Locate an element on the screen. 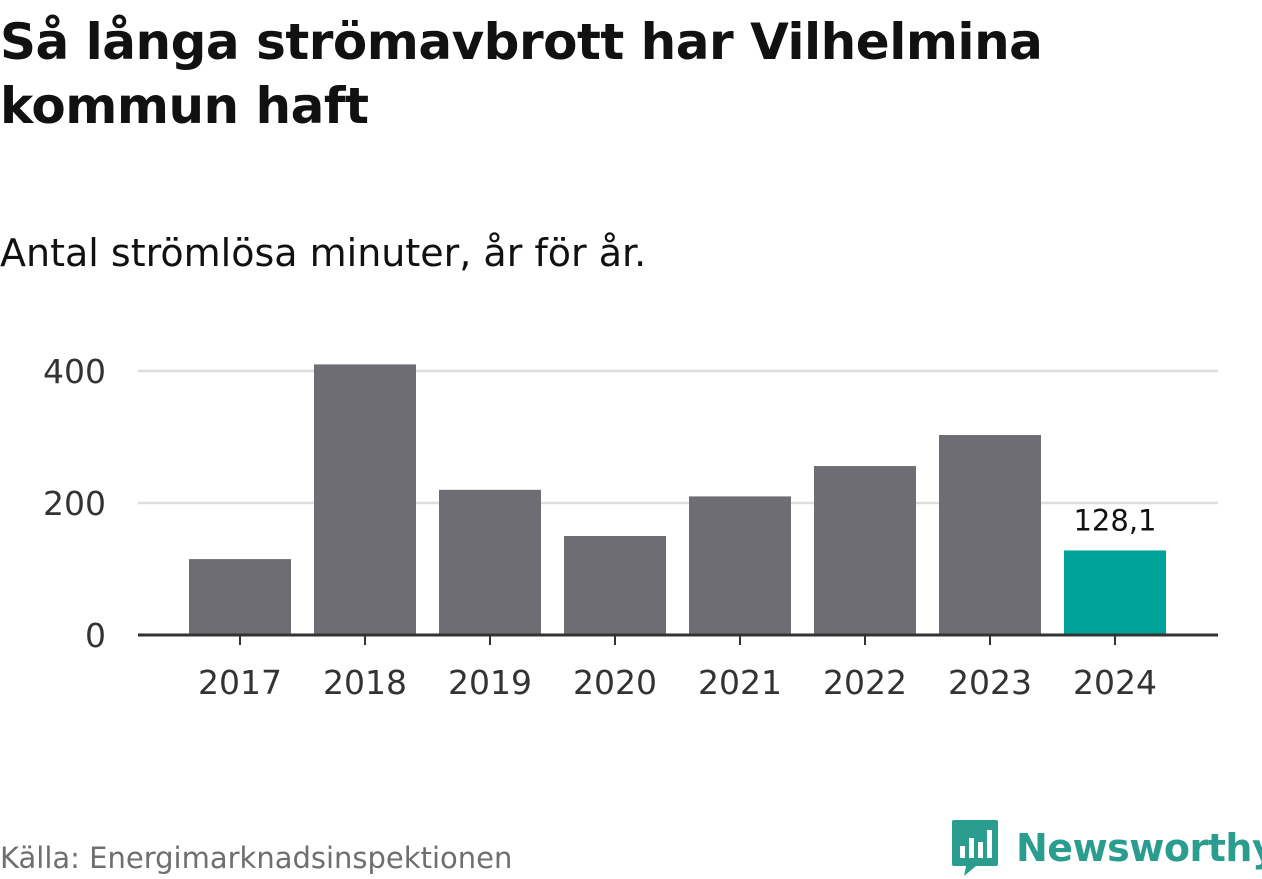  bar-2021 is located at coordinates (740, 565).